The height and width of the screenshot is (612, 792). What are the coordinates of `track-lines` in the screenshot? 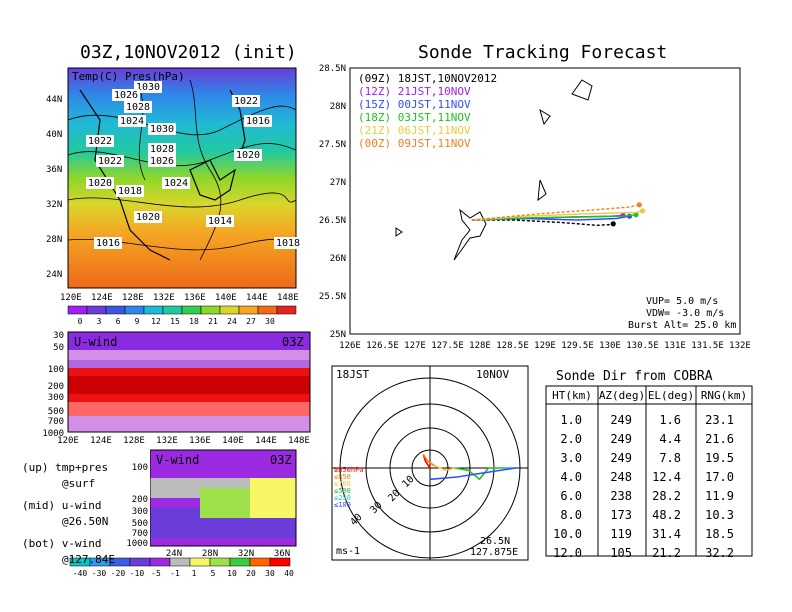 It's located at (558, 214).